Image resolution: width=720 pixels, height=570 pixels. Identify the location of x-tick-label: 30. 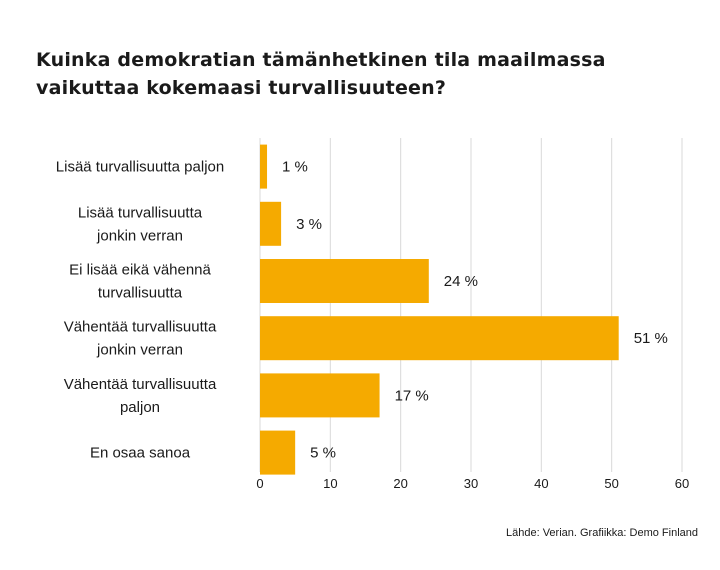
(471, 483).